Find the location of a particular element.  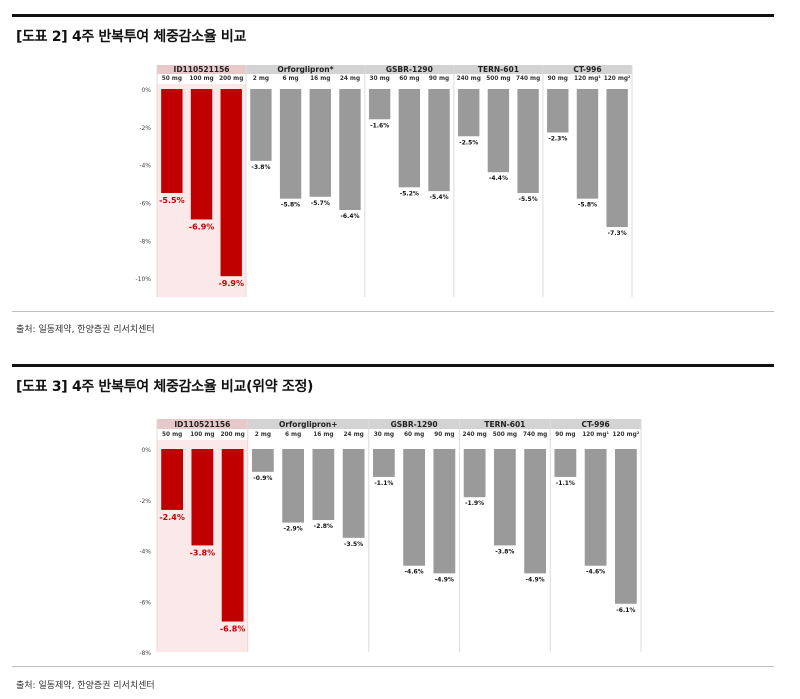

category-label: 200 mg is located at coordinates (231, 79).